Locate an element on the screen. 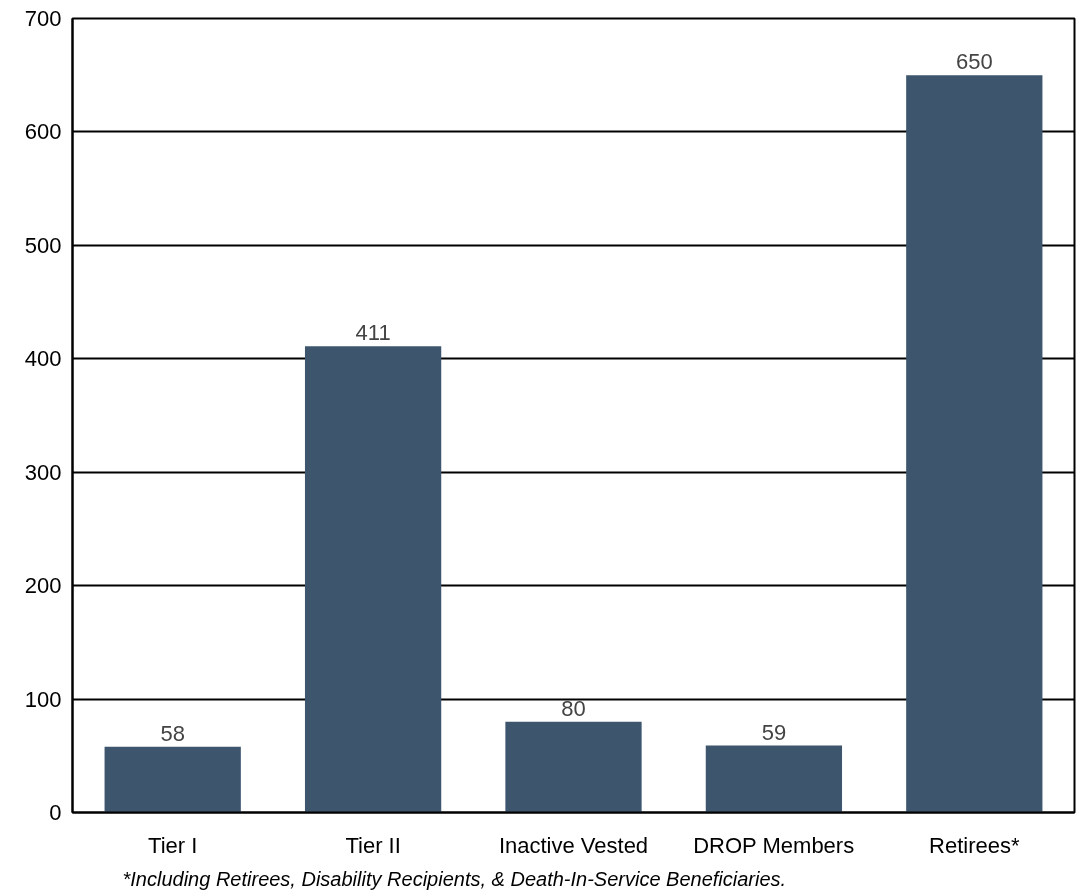 This screenshot has width=1082, height=894. data-label: 80 is located at coordinates (573, 708).